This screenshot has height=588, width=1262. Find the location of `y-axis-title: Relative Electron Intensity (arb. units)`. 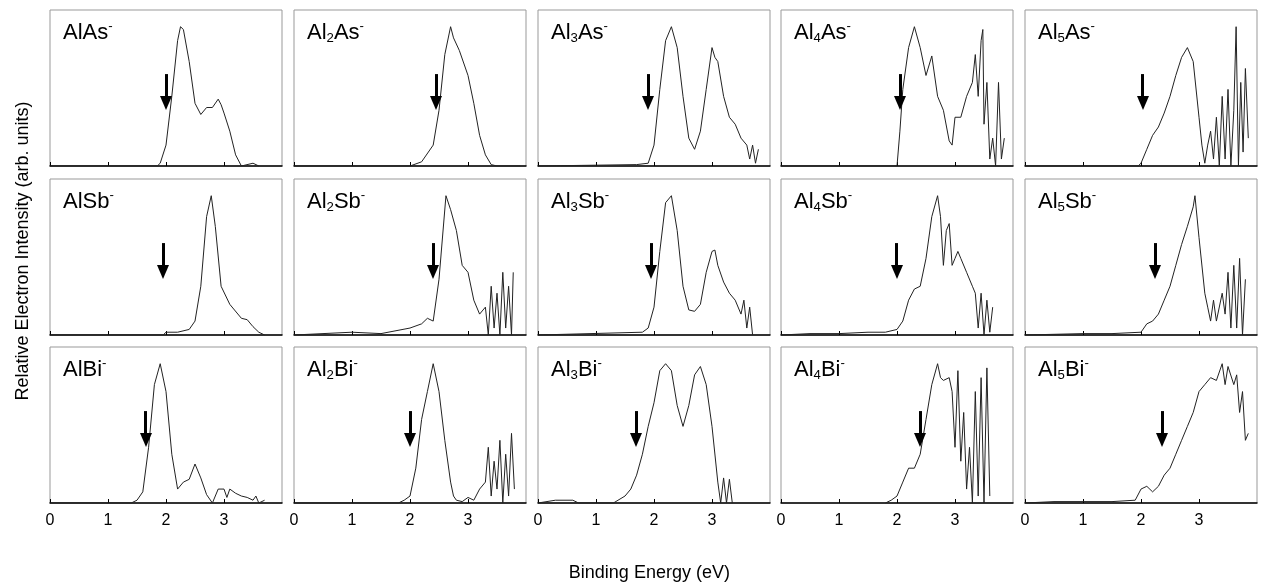

y-axis-title: Relative Electron Intensity (arb. units) is located at coordinates (22, 251).